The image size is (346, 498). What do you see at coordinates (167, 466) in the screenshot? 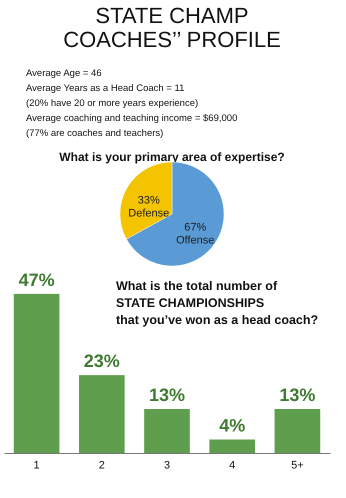
I see `x-tick-label: 3` at bounding box center [167, 466].